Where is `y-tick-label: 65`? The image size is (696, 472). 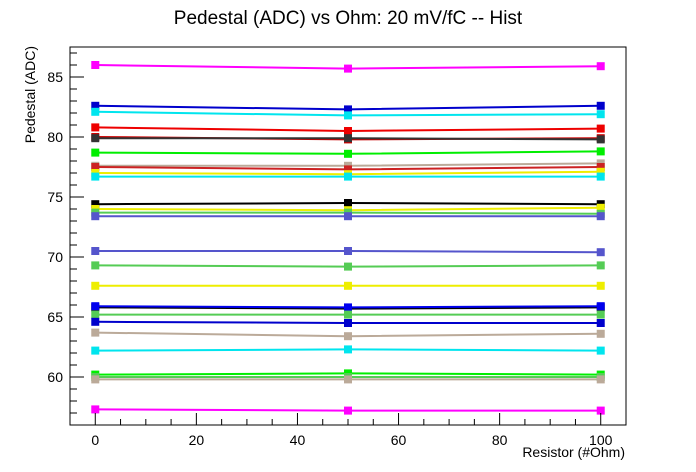 y-tick-label: 65 is located at coordinates (55, 317).